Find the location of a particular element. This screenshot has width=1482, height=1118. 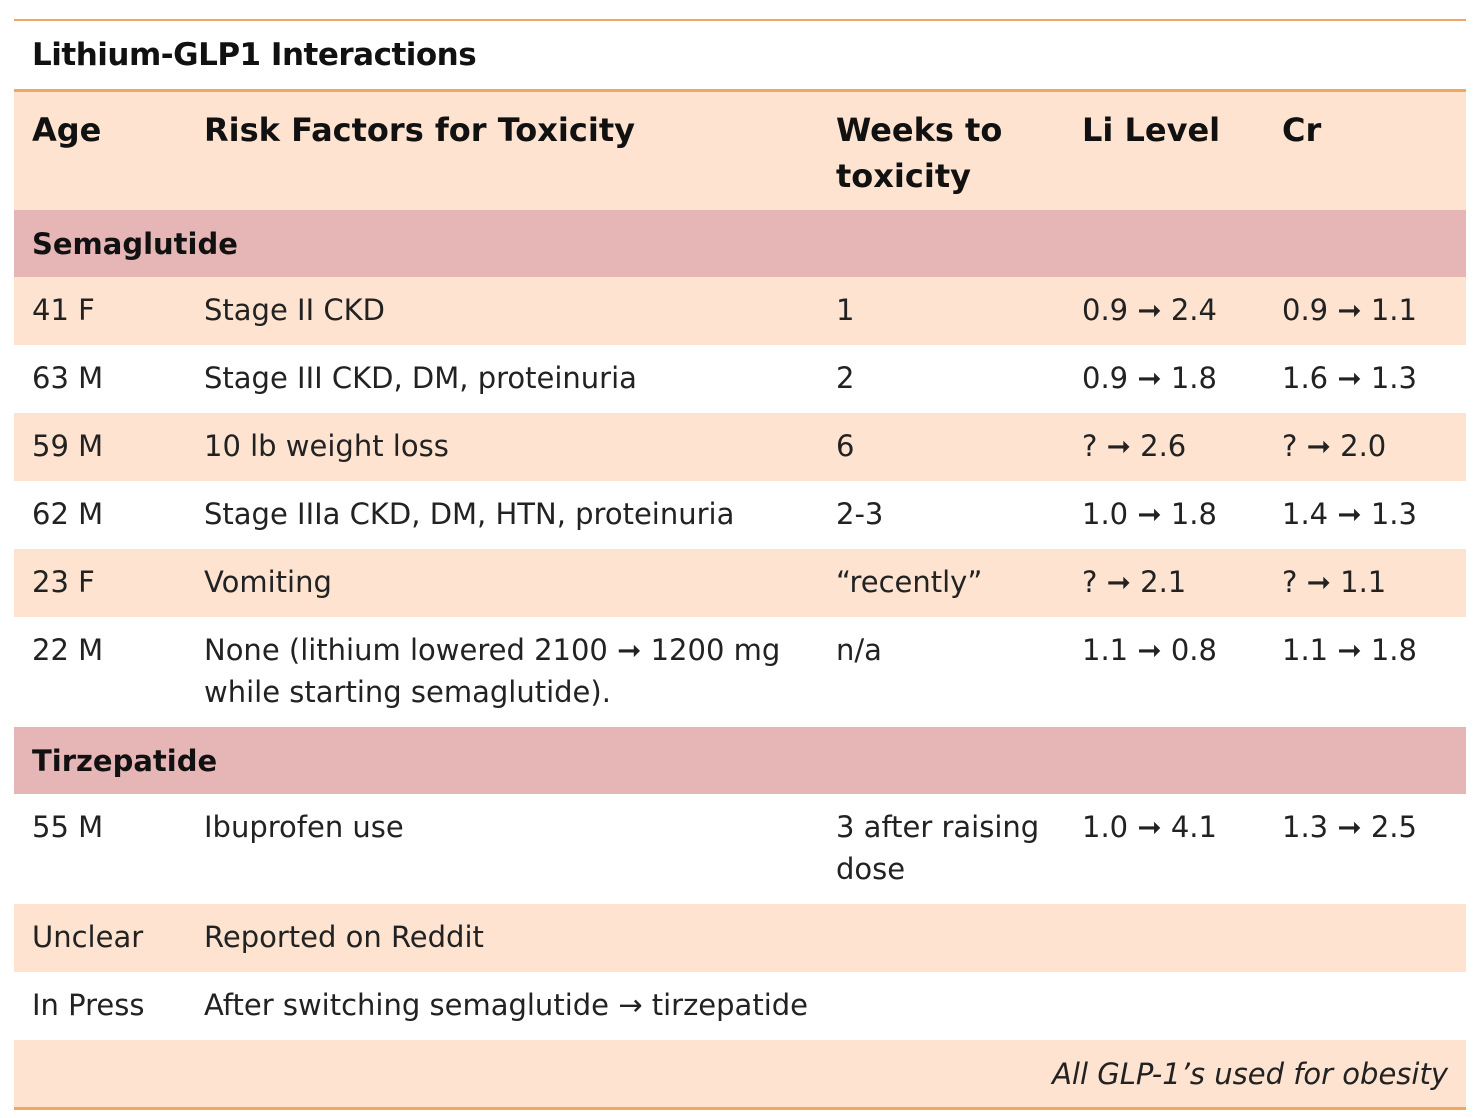

footnote-row: All GLP-1’s used for obesity is located at coordinates (740, 1073).